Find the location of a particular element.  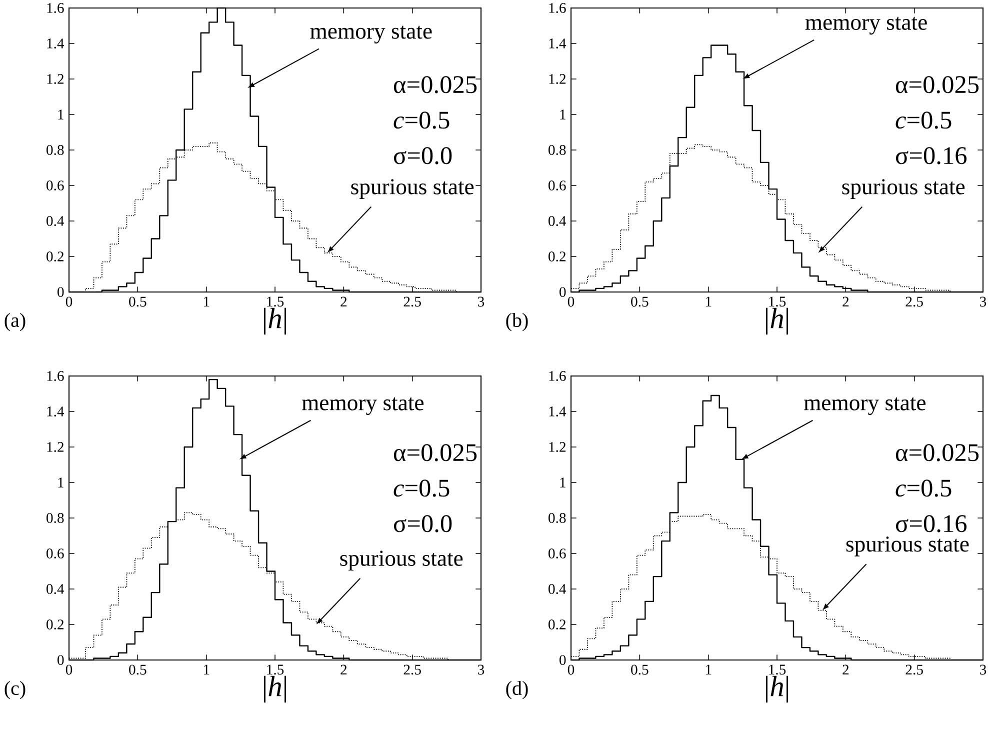

text: (d) is located at coordinates (517, 690).